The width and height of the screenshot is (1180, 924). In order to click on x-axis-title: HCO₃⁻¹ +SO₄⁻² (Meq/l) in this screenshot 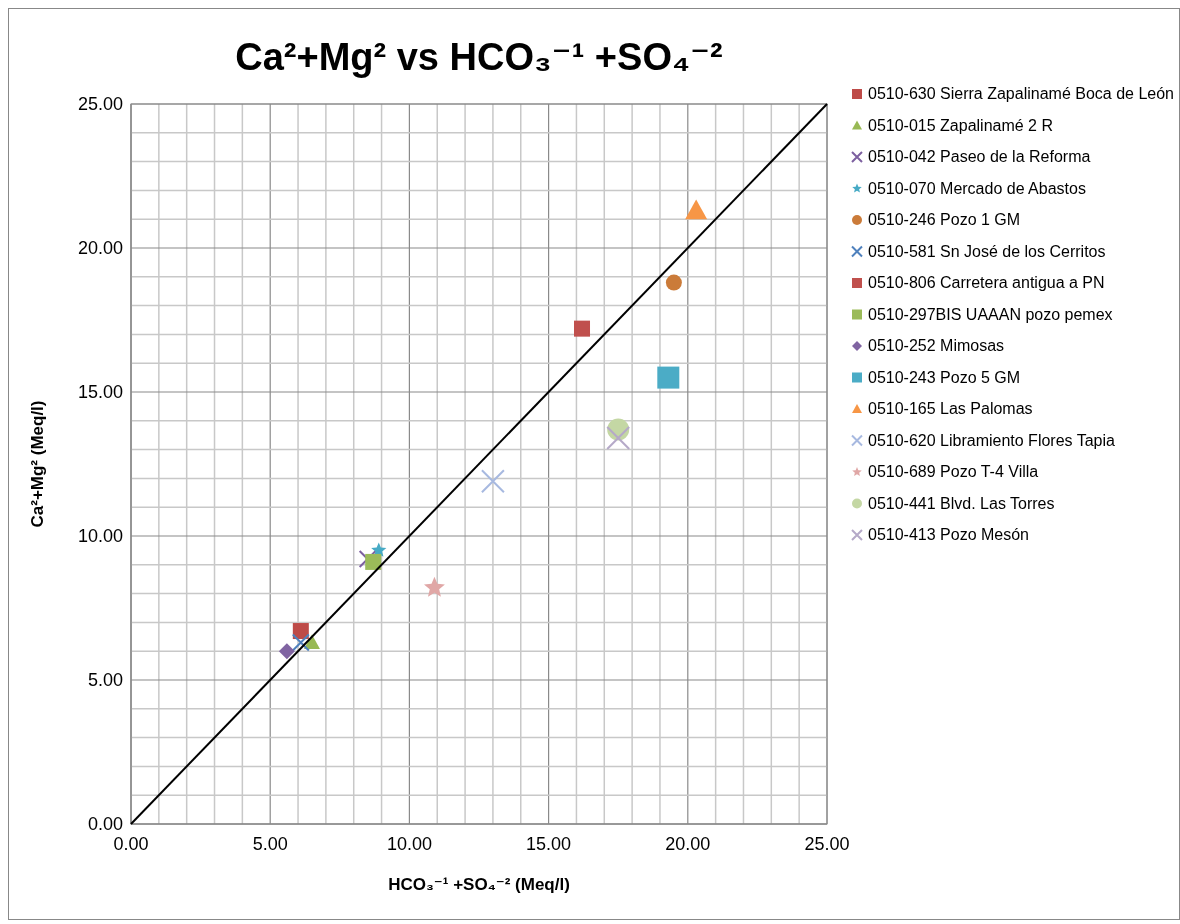, I will do `click(479, 884)`.